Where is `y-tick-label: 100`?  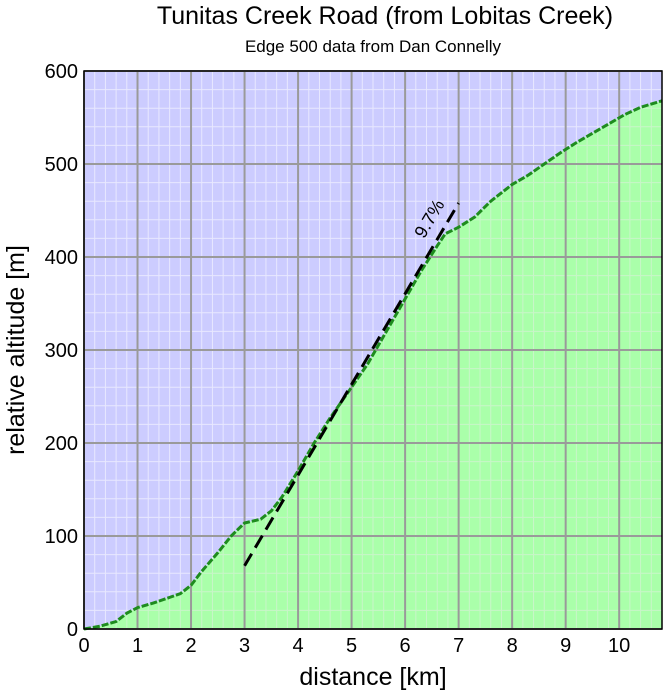
y-tick-label: 100 is located at coordinates (61, 537).